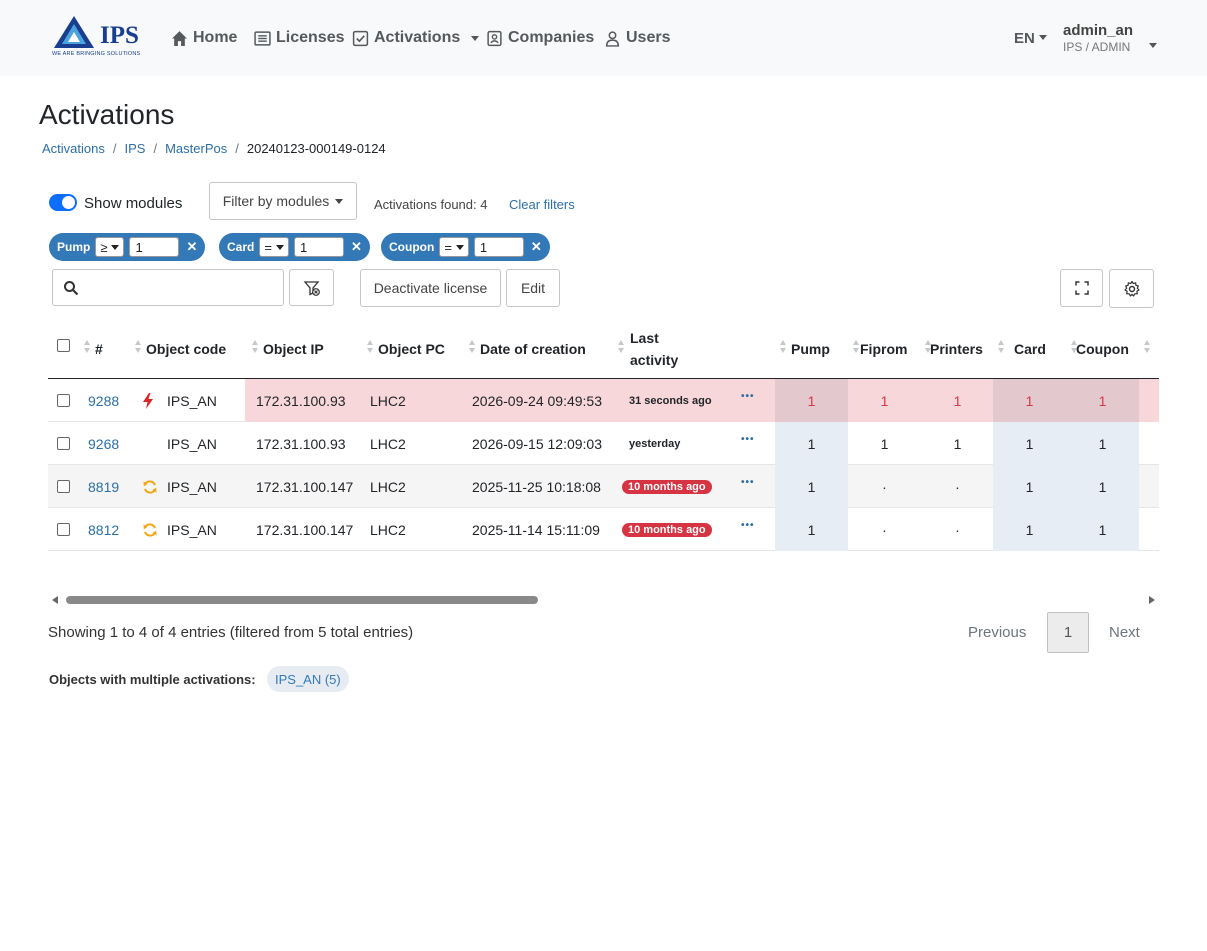 The height and width of the screenshot is (951, 1207). What do you see at coordinates (98, 37) in the screenshot?
I see `brand-logo: IPS WE ARE BRINGING SOLUTIONS` at bounding box center [98, 37].